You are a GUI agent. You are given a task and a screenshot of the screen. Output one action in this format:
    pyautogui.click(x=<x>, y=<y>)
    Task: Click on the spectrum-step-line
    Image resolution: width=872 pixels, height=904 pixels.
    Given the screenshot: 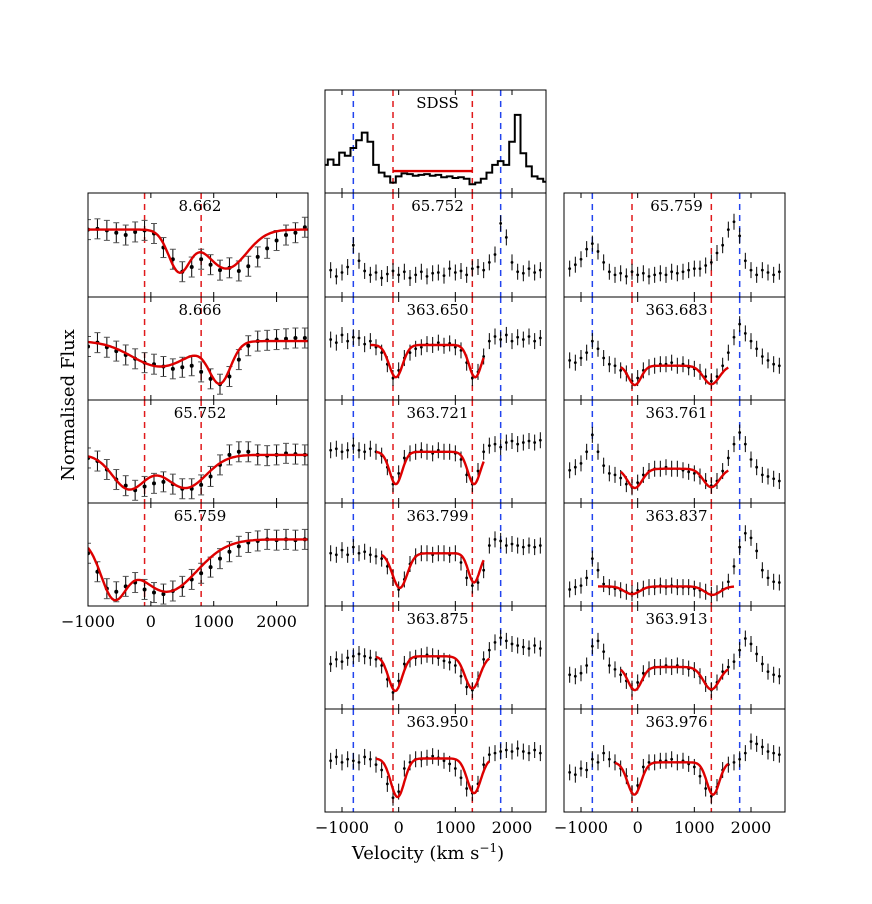 What is the action you would take?
    pyautogui.click(x=435, y=149)
    